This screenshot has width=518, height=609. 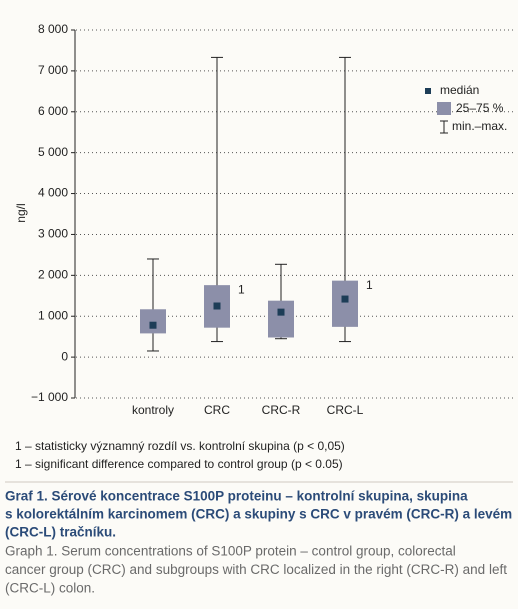 What do you see at coordinates (53, 111) in the screenshot?
I see `y-tick-label: 6 000` at bounding box center [53, 111].